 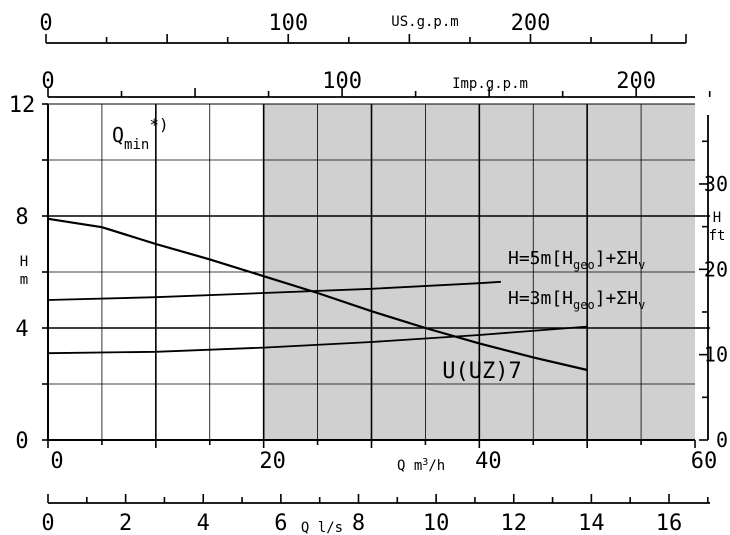 I want to click on ls-tick-label: 16, so click(x=669, y=523).